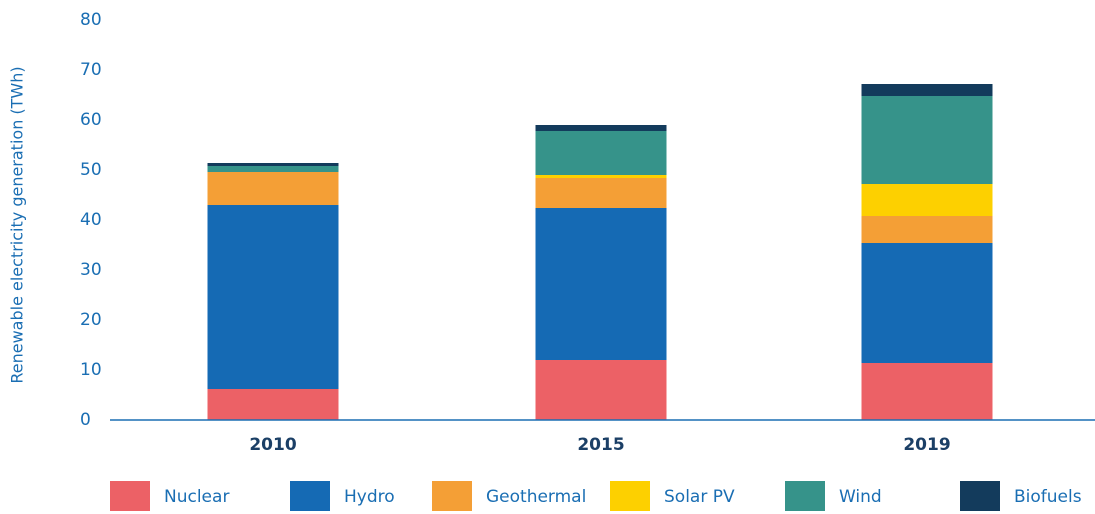  I want to click on y-tick-label: 30, so click(91, 270).